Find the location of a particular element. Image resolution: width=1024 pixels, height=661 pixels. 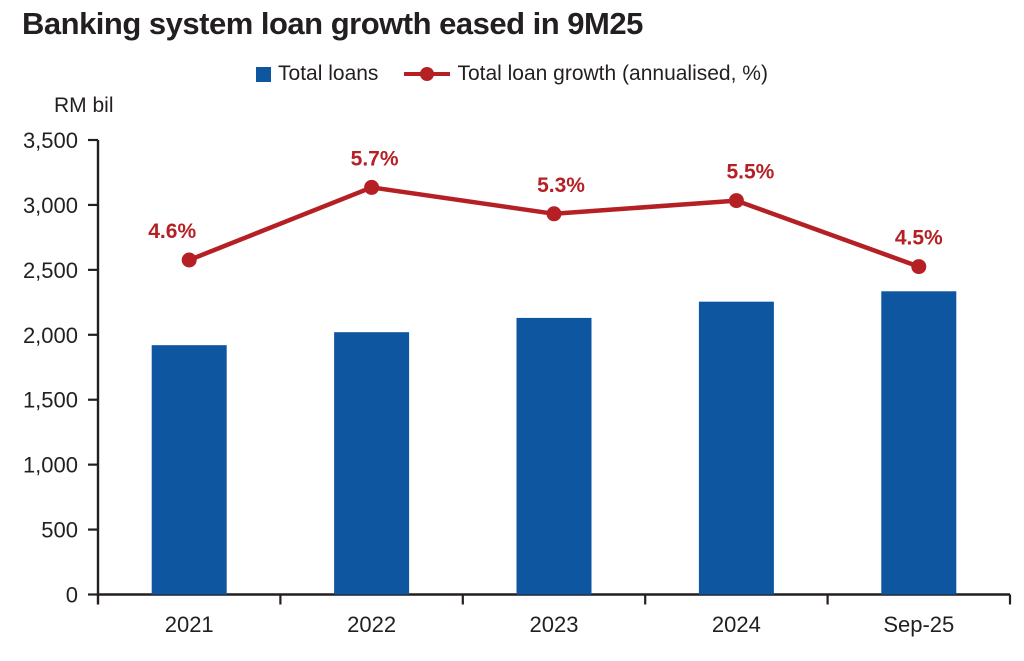

growth-data-label: 5.7% is located at coordinates (375, 158).